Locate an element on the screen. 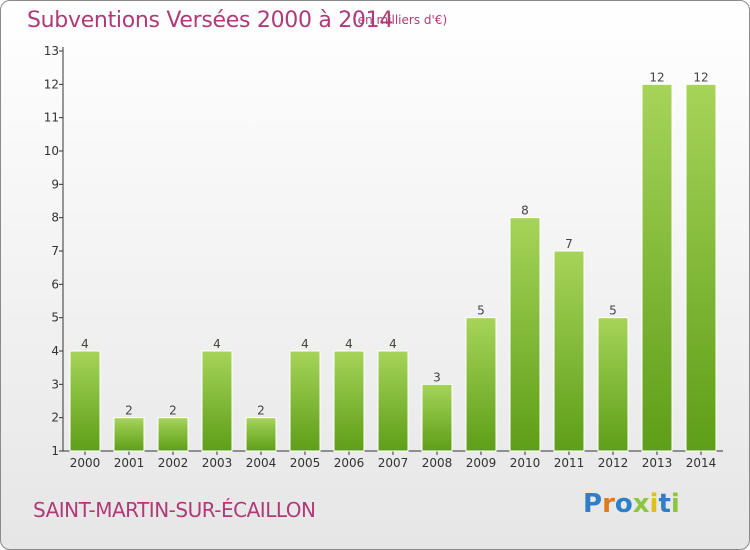 The image size is (750, 550). bar-2012 is located at coordinates (613, 384).